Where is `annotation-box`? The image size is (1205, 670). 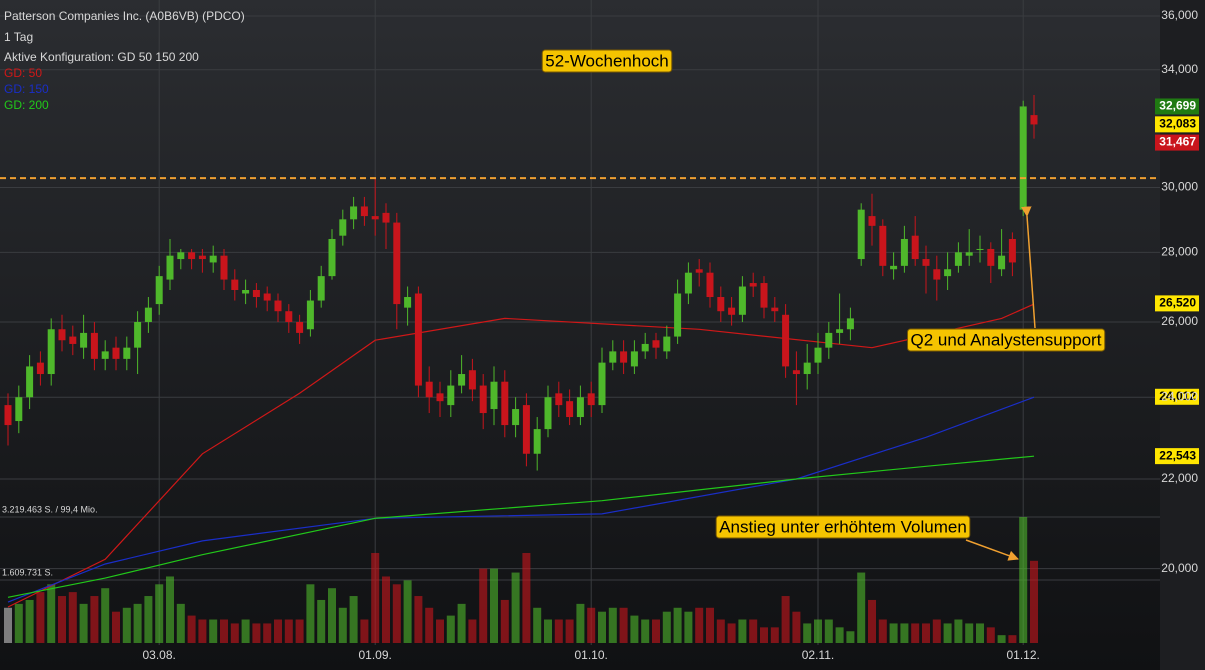
annotation-box is located at coordinates (1006, 340).